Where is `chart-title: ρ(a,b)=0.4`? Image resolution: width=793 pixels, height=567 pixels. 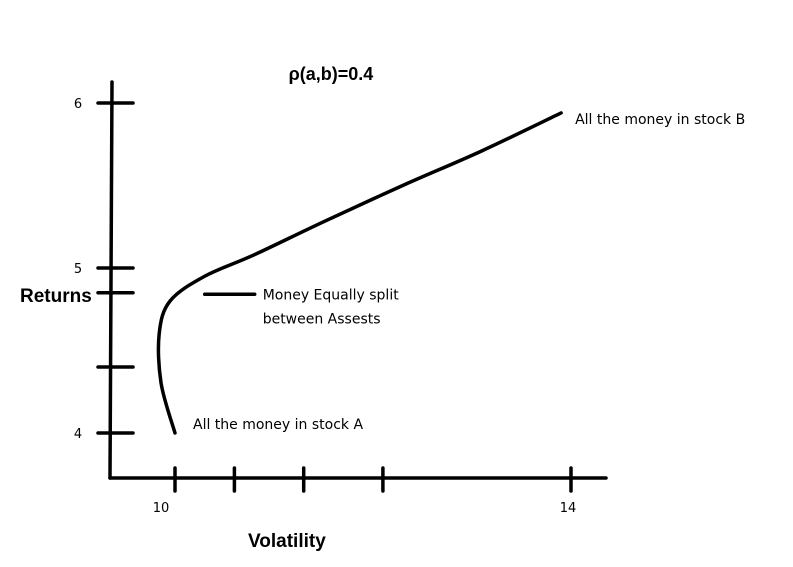
chart-title: ρ(a,b)=0.4 is located at coordinates (331, 74).